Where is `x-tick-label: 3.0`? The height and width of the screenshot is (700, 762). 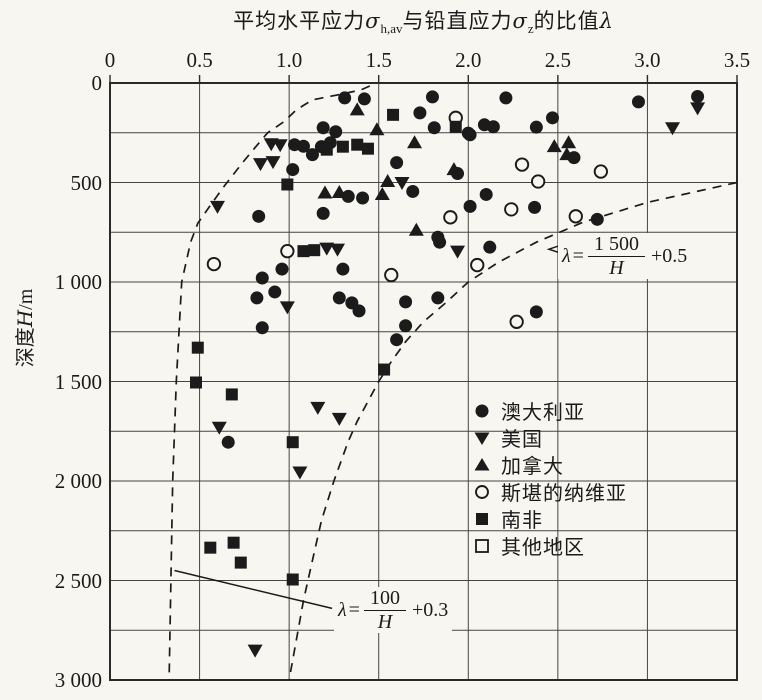
x-tick-label: 3.0 is located at coordinates (647, 60).